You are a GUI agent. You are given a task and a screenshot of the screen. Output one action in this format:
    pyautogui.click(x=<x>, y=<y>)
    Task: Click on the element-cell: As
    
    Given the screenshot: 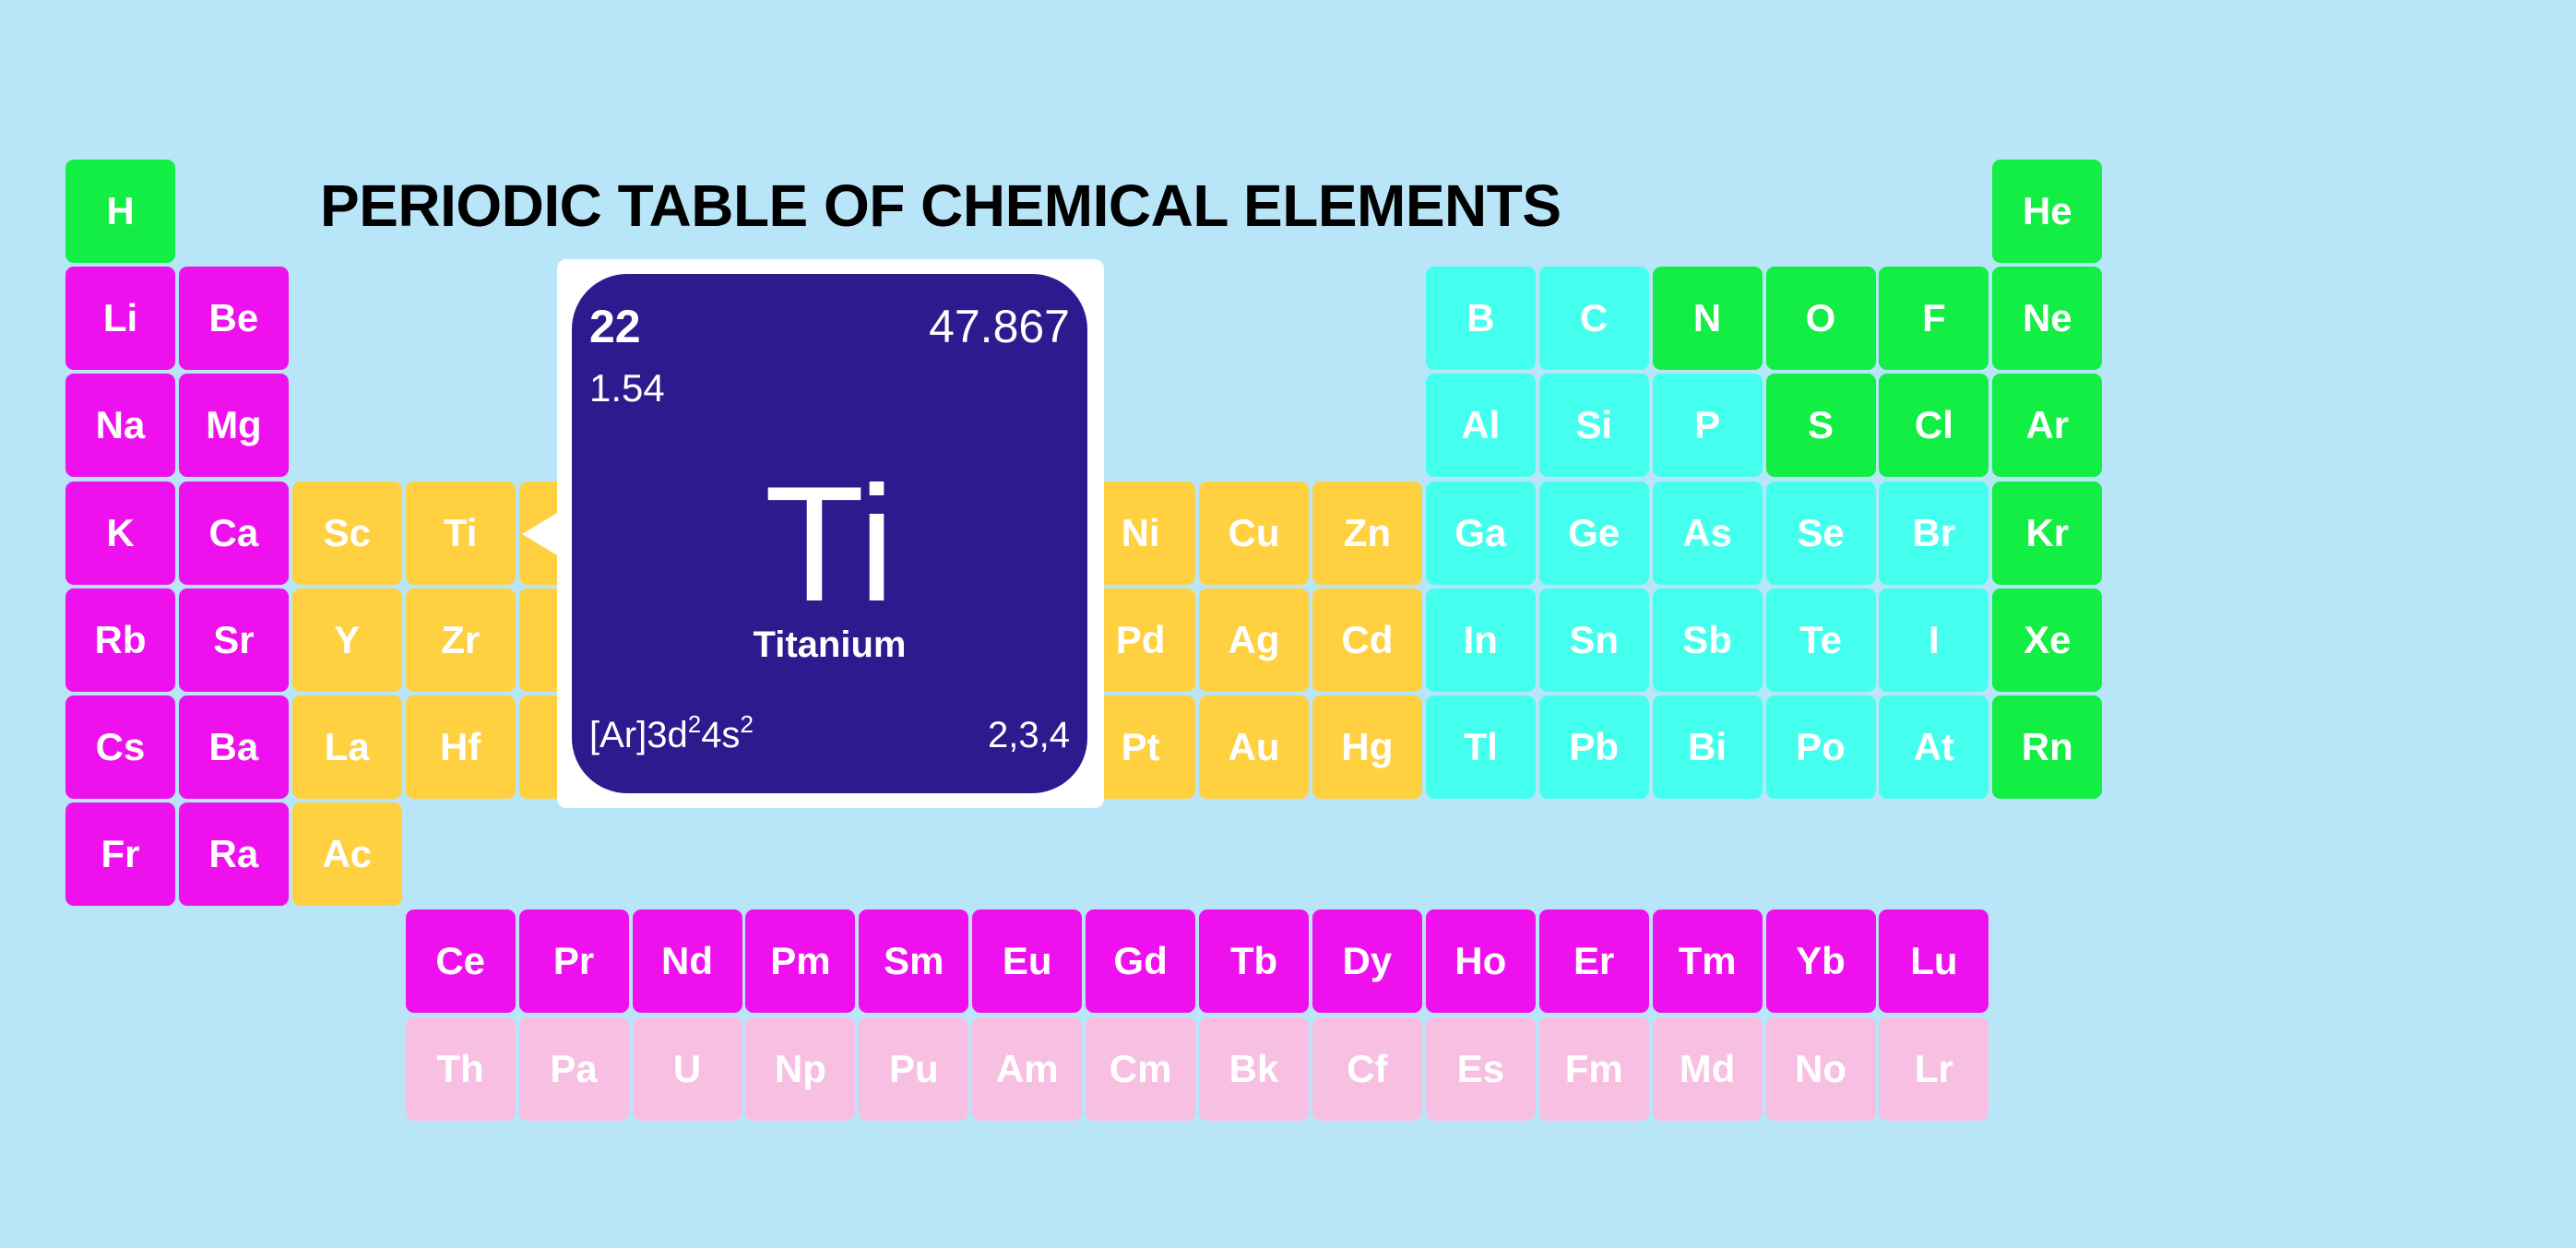 What is the action you would take?
    pyautogui.click(x=1707, y=533)
    